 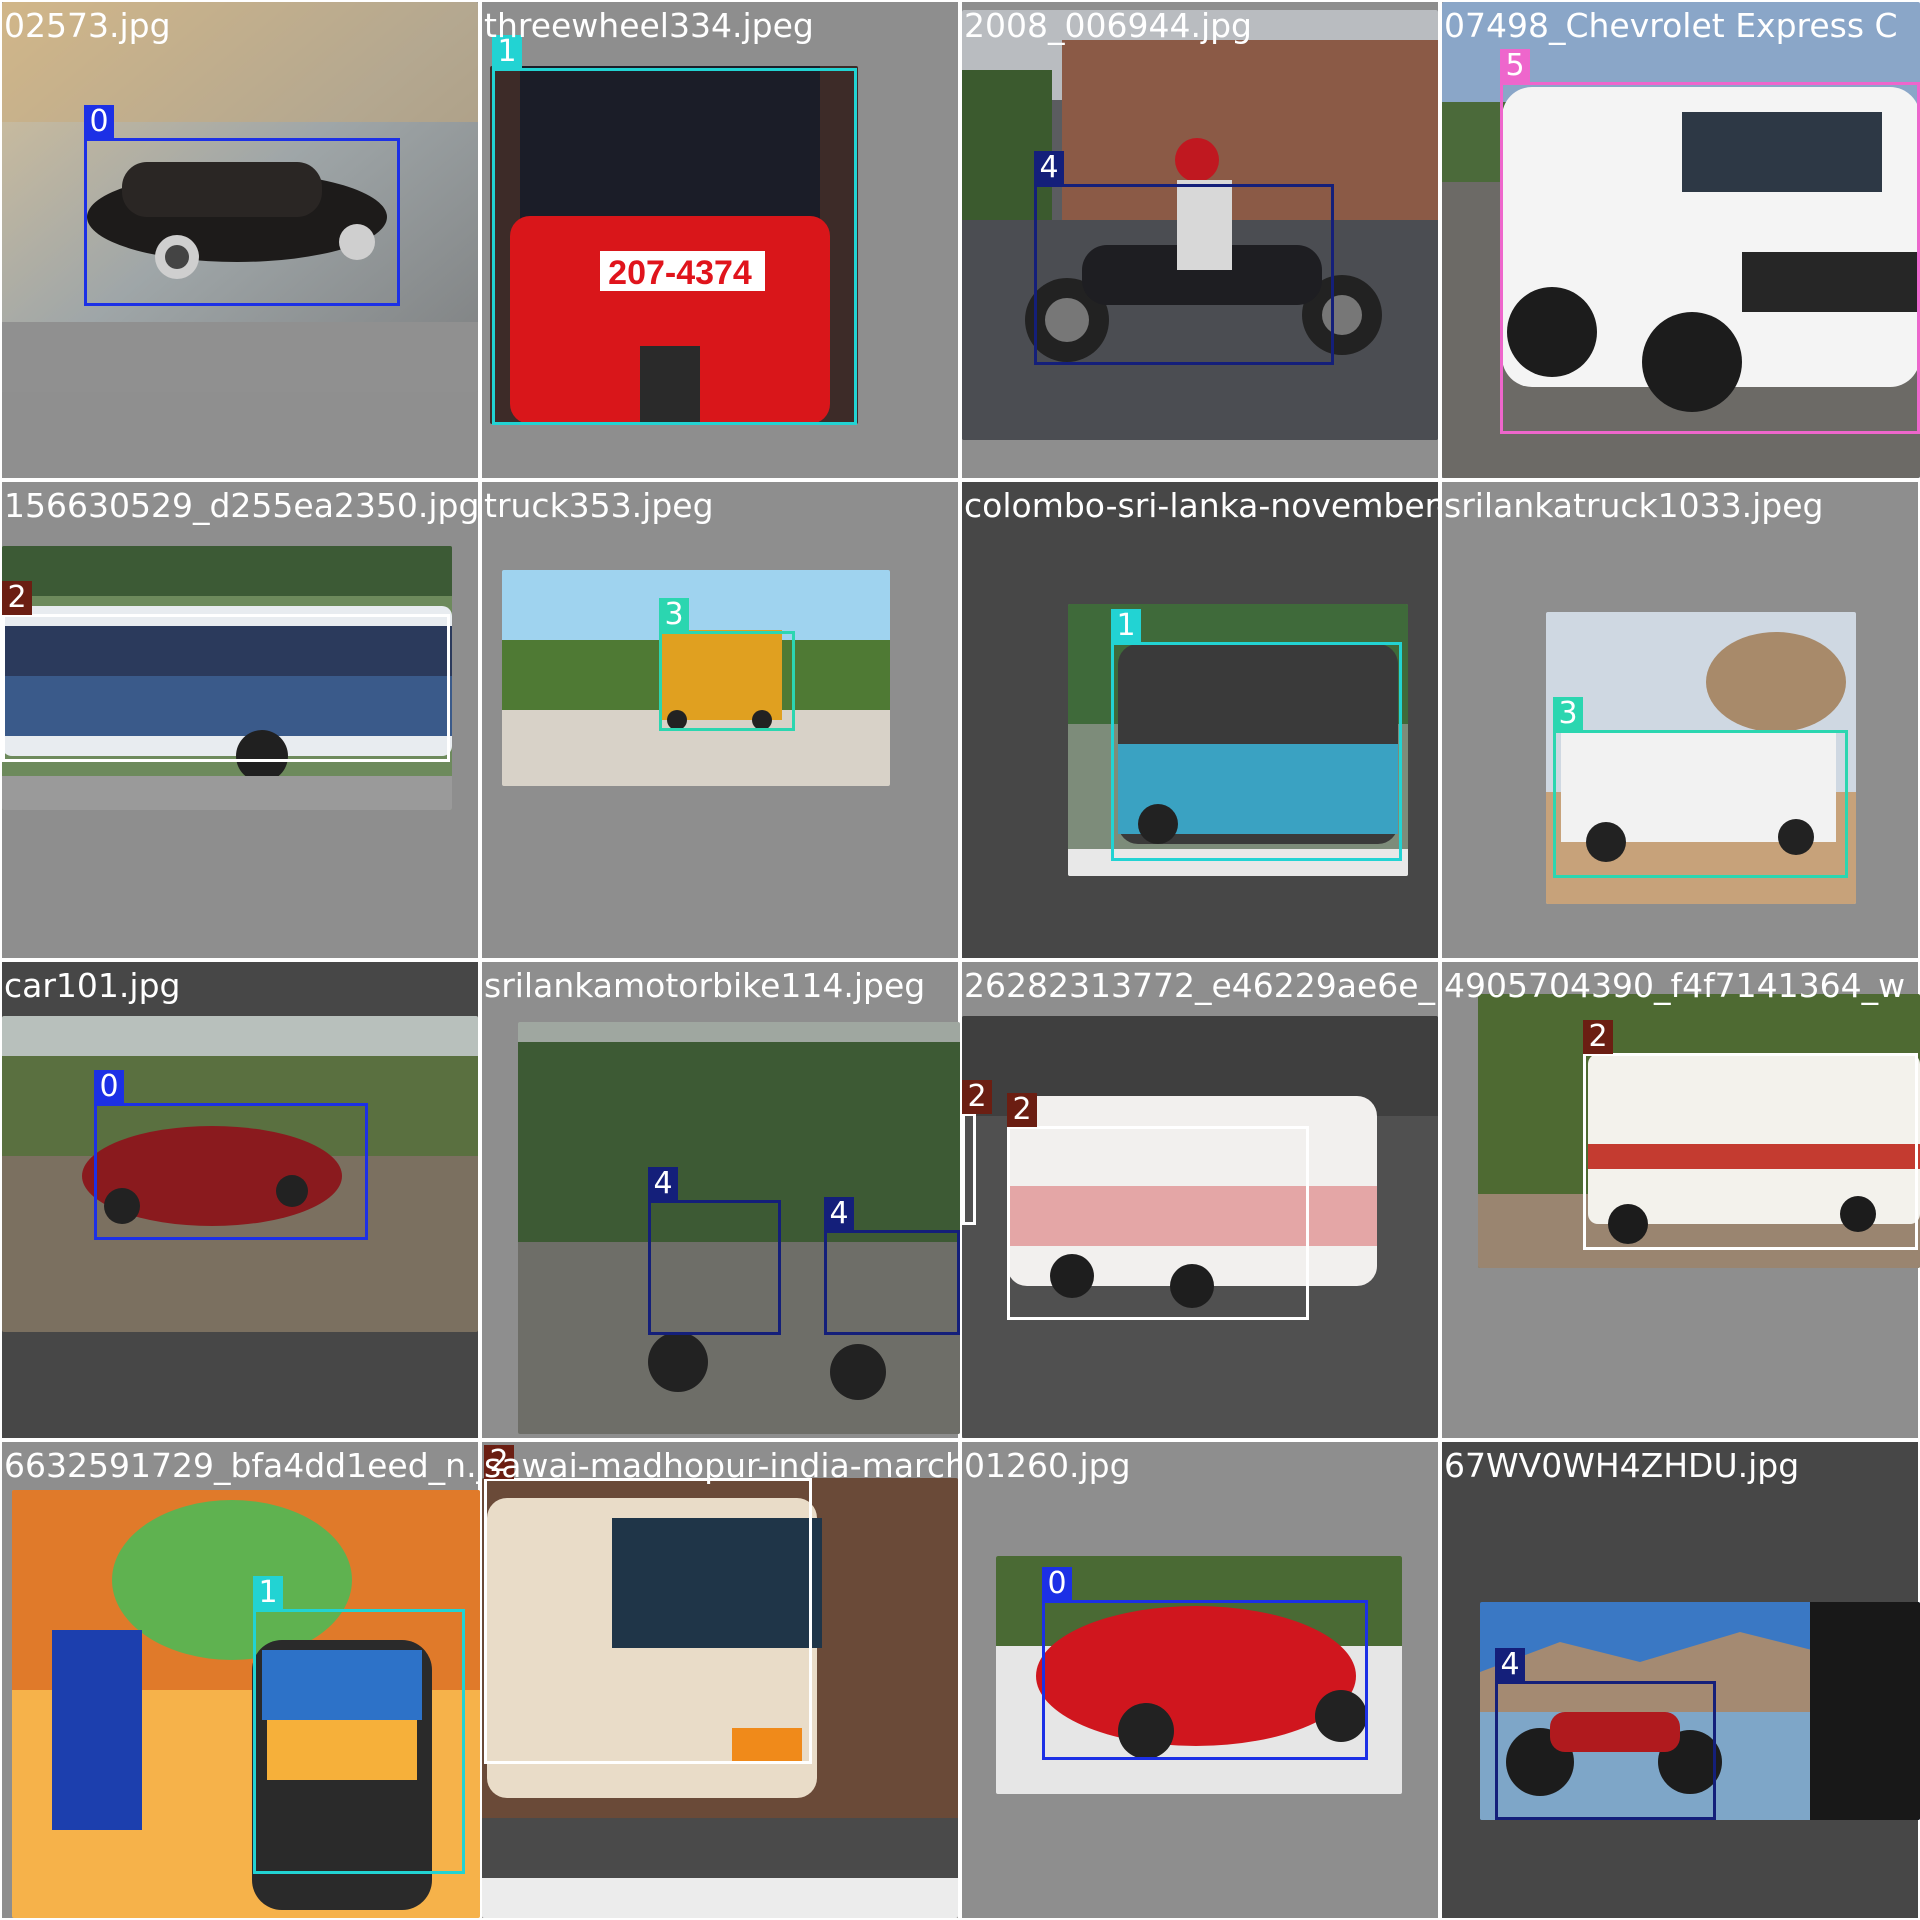 What do you see at coordinates (1634, 505) in the screenshot?
I see `image-filename: srilankatruck1033.jpeg` at bounding box center [1634, 505].